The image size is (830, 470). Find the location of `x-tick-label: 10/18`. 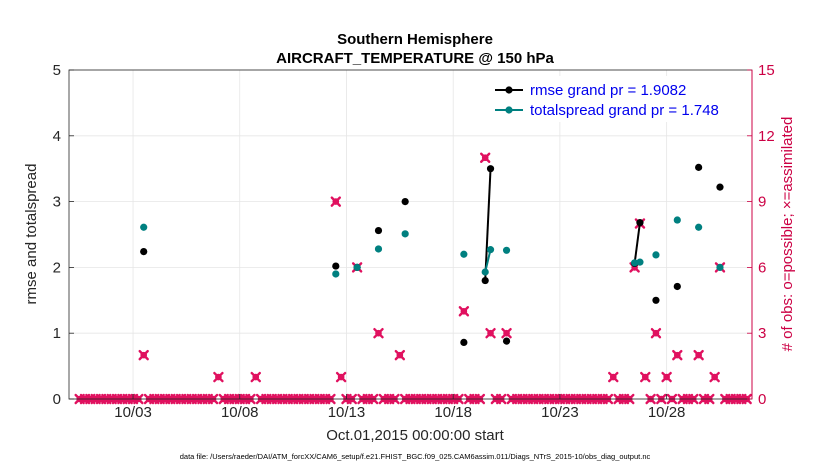

x-tick-label: 10/18 is located at coordinates (453, 412).